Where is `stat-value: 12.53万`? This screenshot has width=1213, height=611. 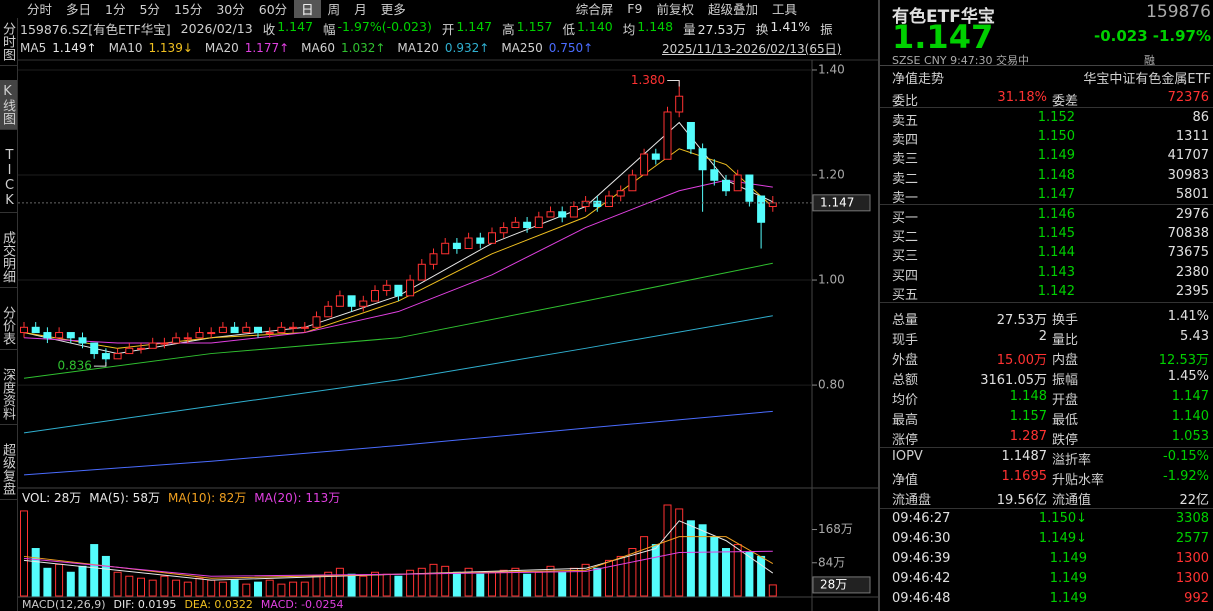
stat-value: 12.53万 is located at coordinates (1183, 360).